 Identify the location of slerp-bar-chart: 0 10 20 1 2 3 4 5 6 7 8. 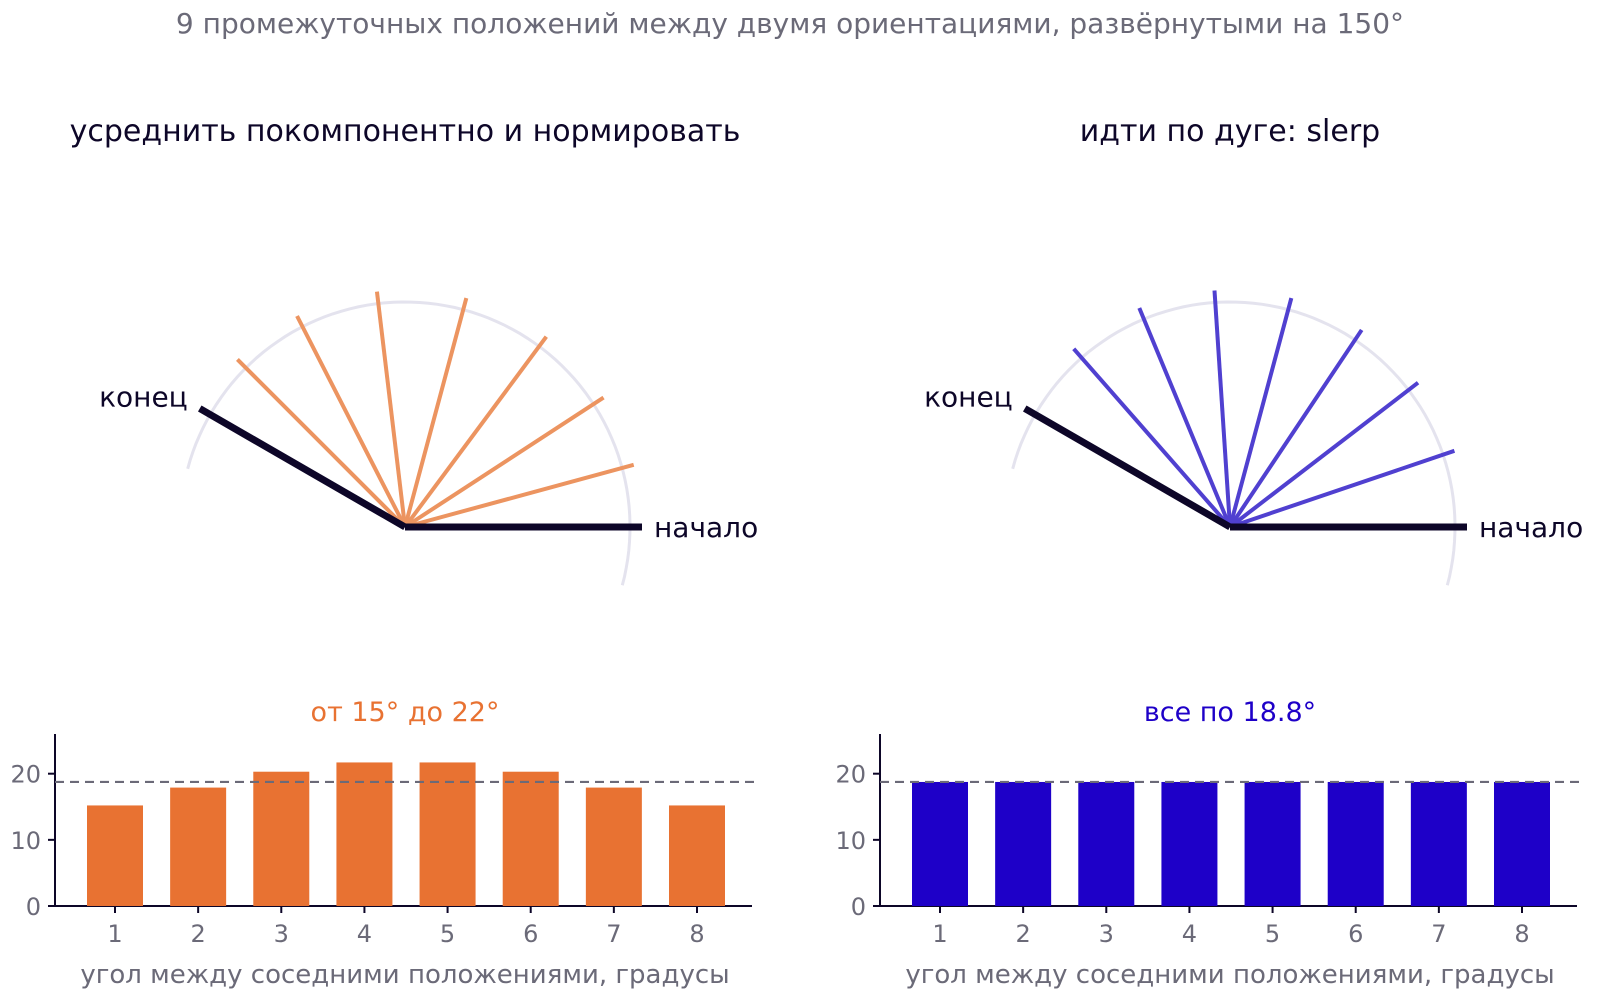
(1209, 841).